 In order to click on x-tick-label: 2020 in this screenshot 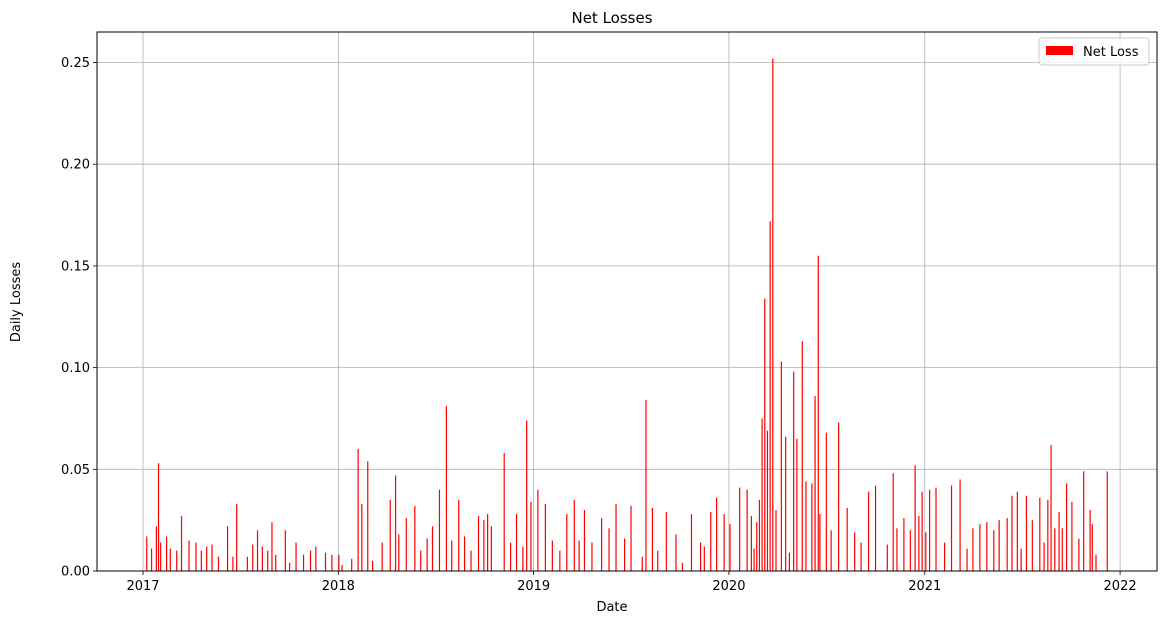, I will do `click(728, 586)`.